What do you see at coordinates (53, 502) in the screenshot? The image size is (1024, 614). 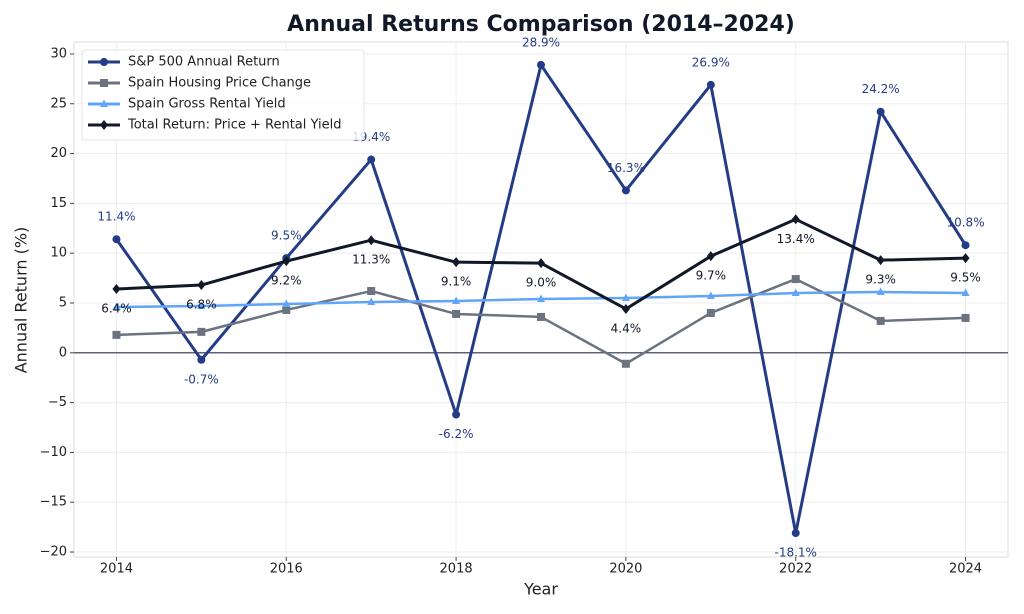 I see `y-tick-label: −15` at bounding box center [53, 502].